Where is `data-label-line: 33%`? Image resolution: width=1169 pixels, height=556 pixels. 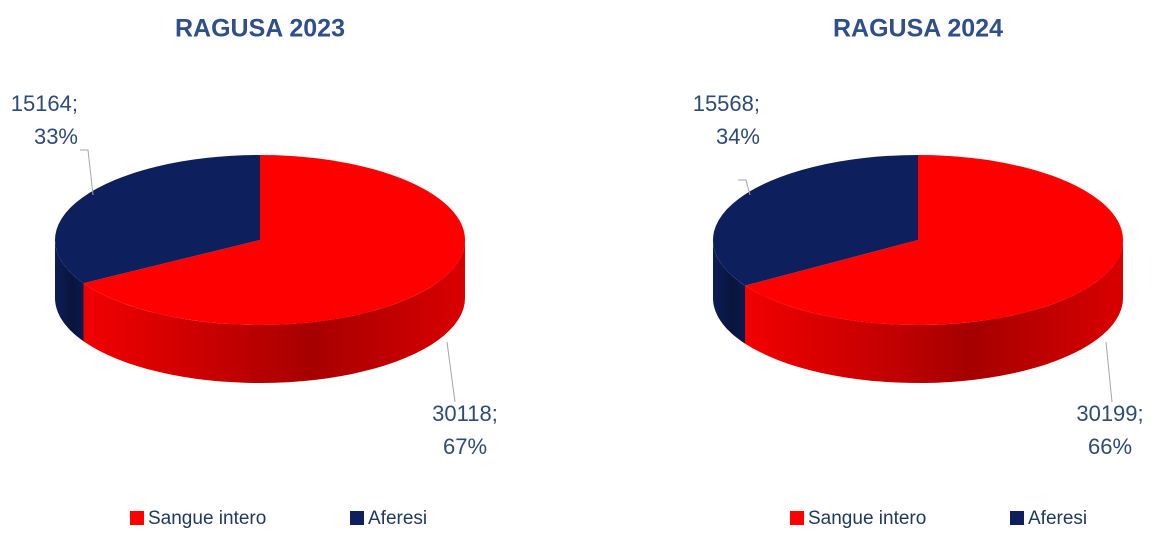
data-label-line: 33% is located at coordinates (56, 136).